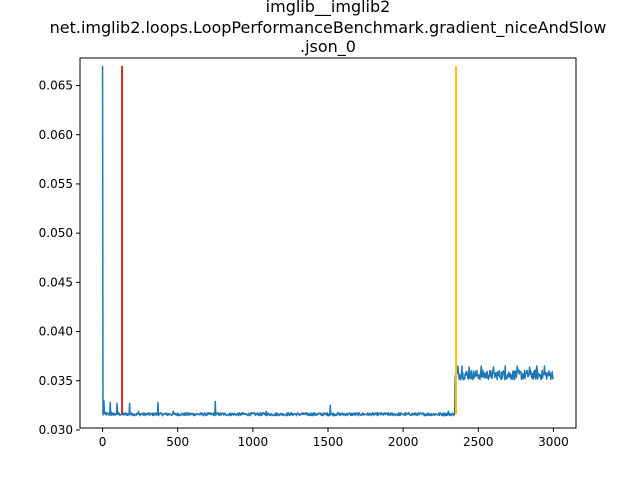 The width and height of the screenshot is (640, 480). I want to click on y-tick-label: 0.060, so click(56, 135).